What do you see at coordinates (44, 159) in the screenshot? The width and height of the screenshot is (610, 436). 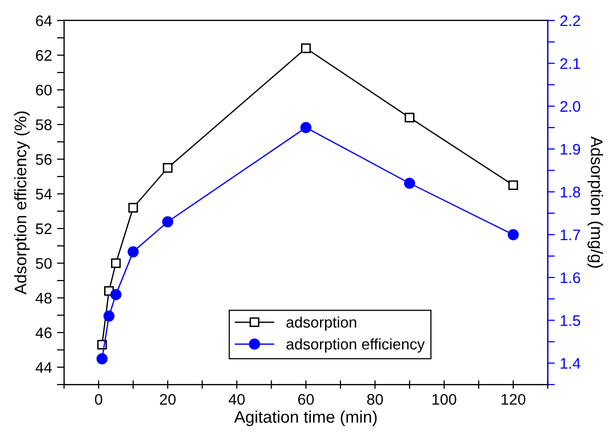 I see `y-tick-label: 56` at bounding box center [44, 159].